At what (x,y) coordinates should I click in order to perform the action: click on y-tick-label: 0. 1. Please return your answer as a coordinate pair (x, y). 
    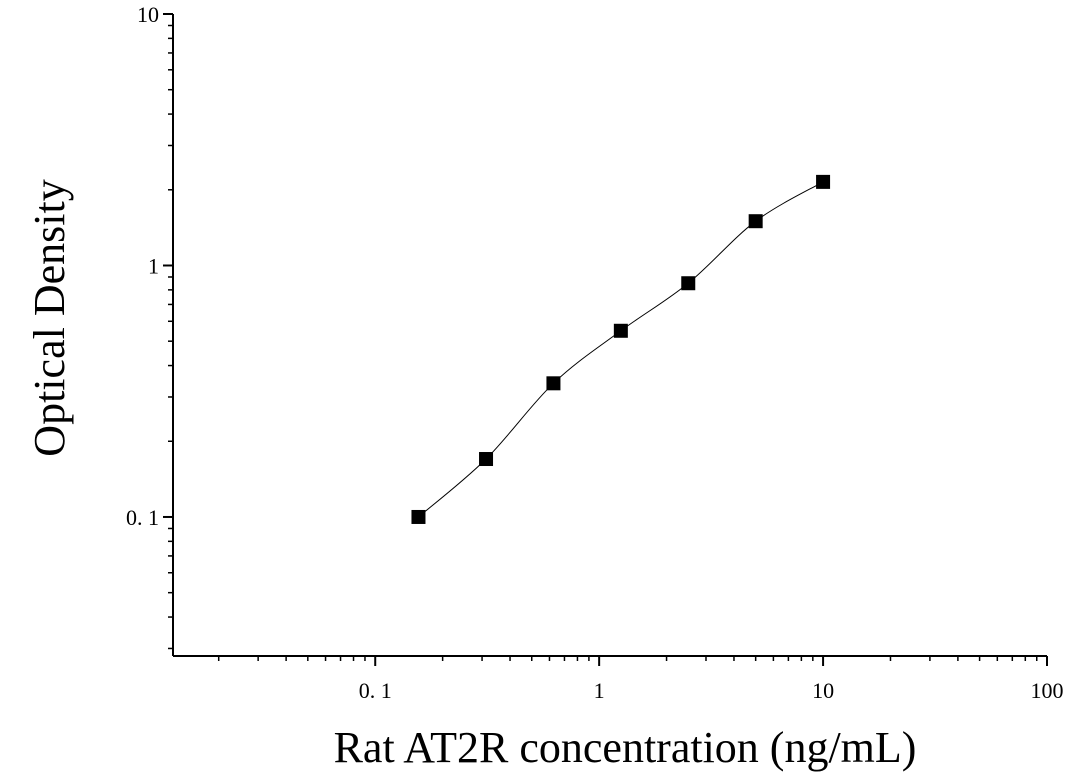
    Looking at the image, I should click on (142, 517).